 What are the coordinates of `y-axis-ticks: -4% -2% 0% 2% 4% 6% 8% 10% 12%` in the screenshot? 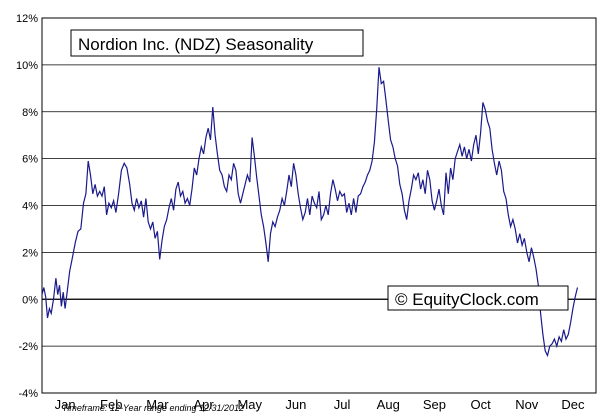 It's located at (27, 206).